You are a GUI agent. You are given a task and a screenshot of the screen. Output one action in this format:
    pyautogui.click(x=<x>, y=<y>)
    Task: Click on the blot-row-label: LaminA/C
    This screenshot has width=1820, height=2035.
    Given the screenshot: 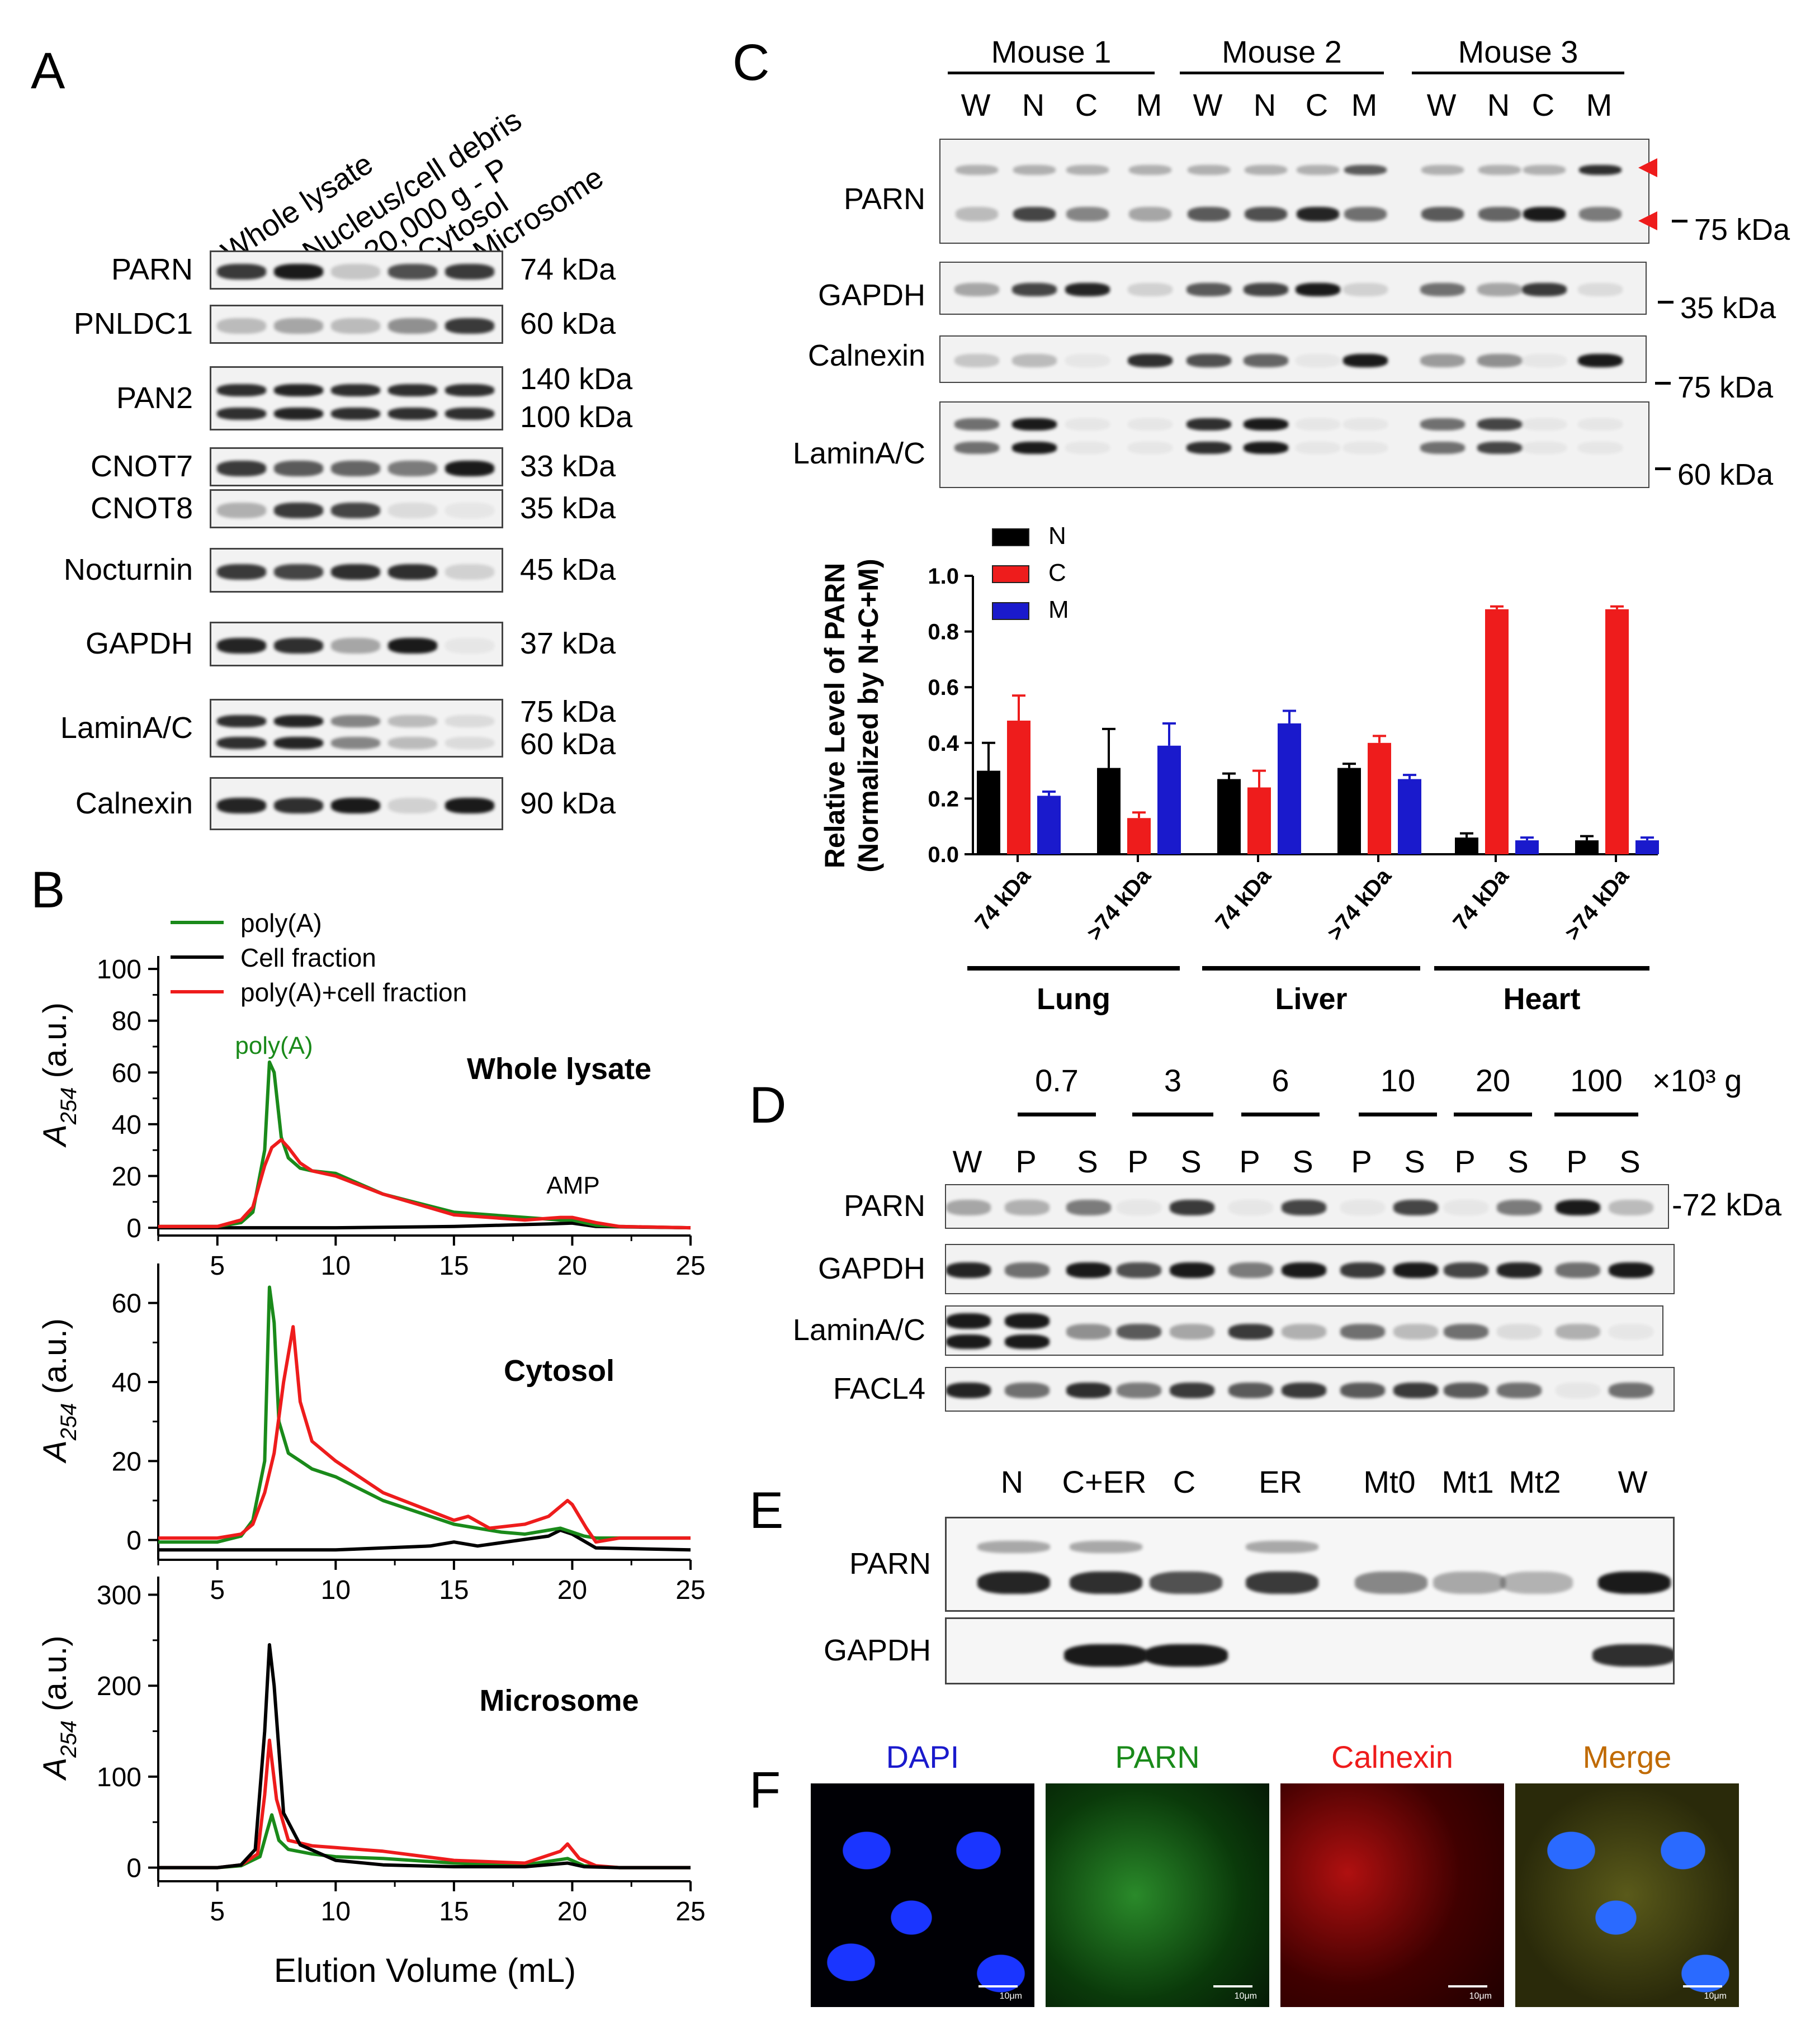 What is the action you would take?
    pyautogui.click(x=858, y=1330)
    